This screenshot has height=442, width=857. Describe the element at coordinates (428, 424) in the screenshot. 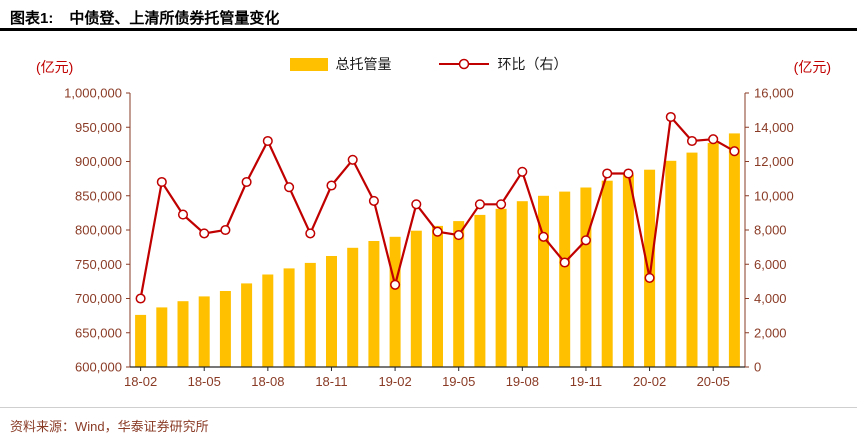

I see `source-note: 资料来源：Wind，华泰证券研究所` at that location.